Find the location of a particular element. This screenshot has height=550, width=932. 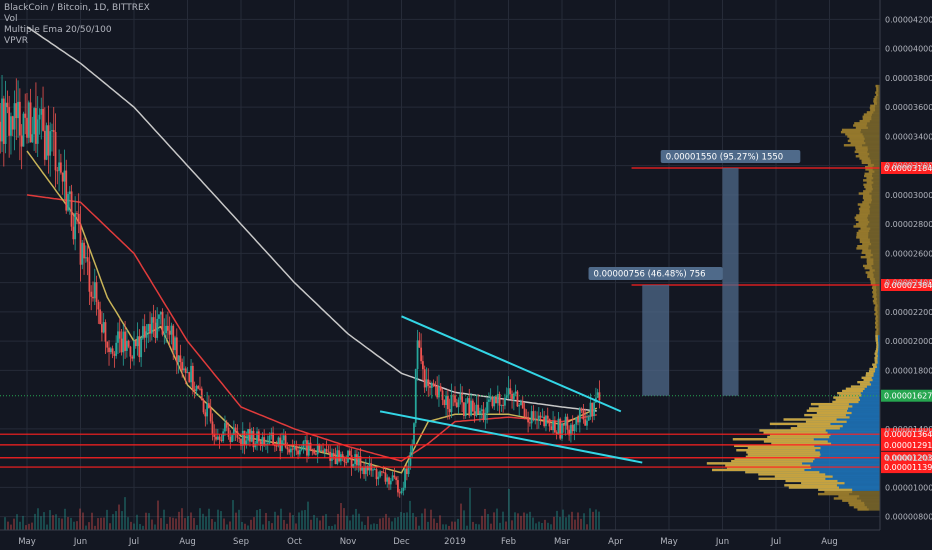

symbol-title: BlackCoin / Bitcoin, 1D, BITTREX is located at coordinates (77, 8).